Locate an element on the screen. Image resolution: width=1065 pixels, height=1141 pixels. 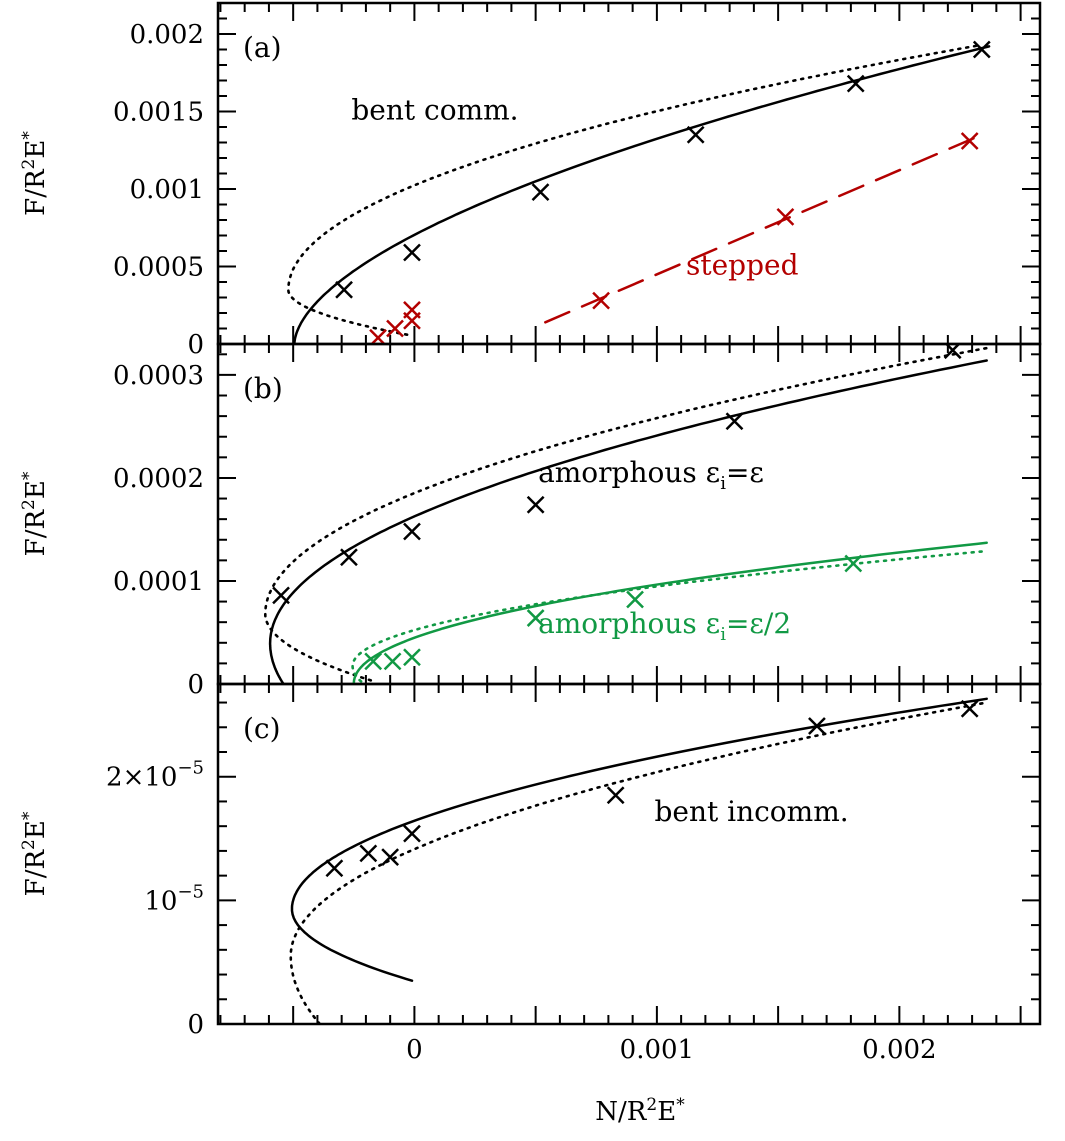
x-tick-label: 0.002 is located at coordinates (899, 1050).